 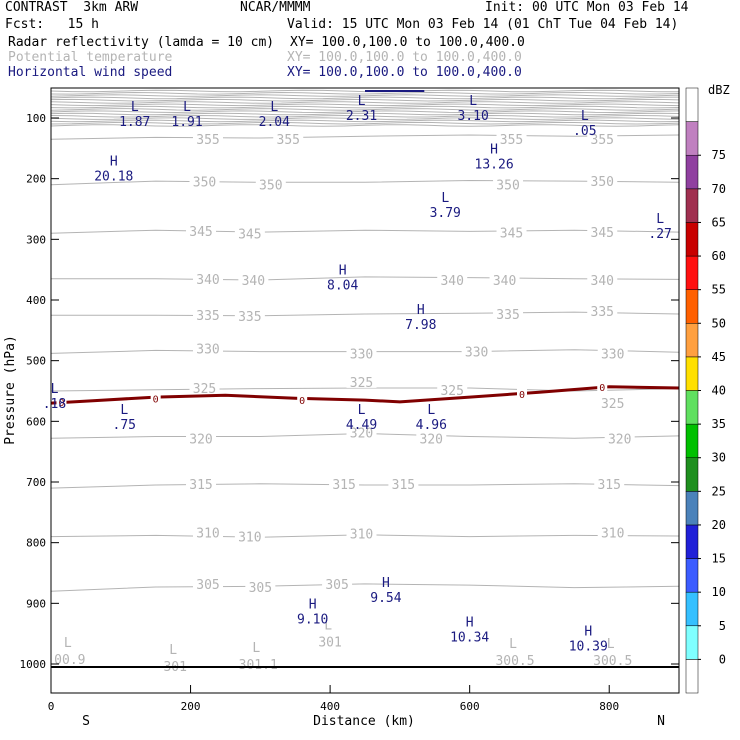 I want to click on wind-extremum-value: 10.34, so click(x=469, y=638).